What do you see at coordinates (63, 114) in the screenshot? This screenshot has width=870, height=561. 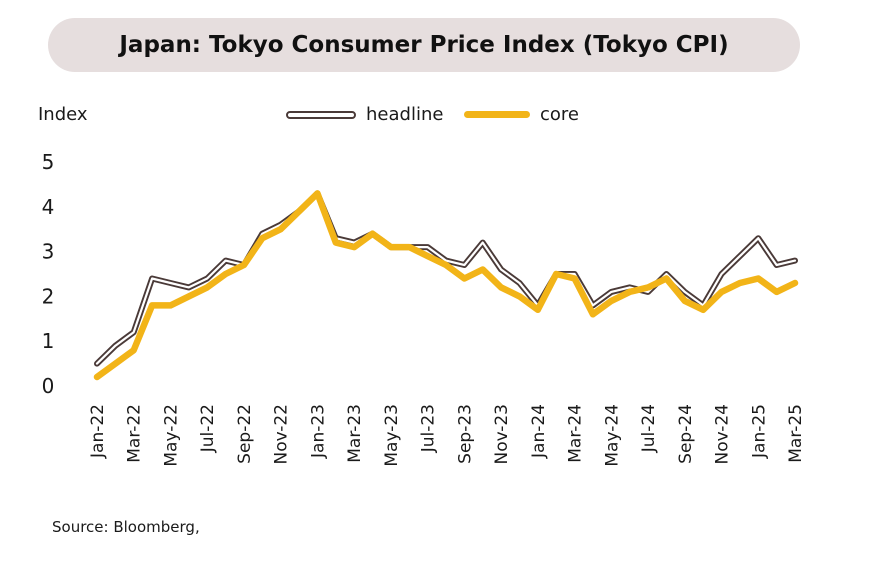 I see `y-axis-label: Index` at bounding box center [63, 114].